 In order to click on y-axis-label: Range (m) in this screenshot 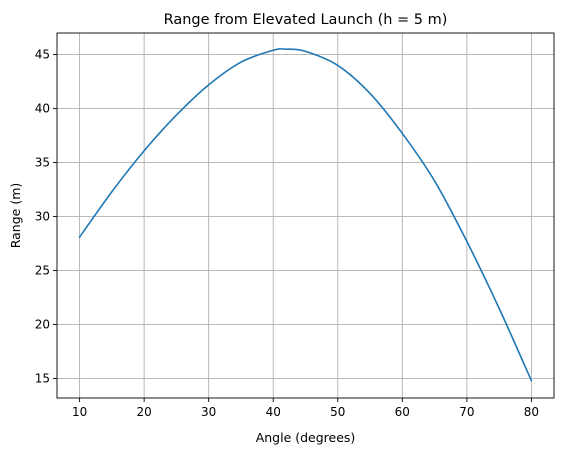, I will do `click(15, 216)`.